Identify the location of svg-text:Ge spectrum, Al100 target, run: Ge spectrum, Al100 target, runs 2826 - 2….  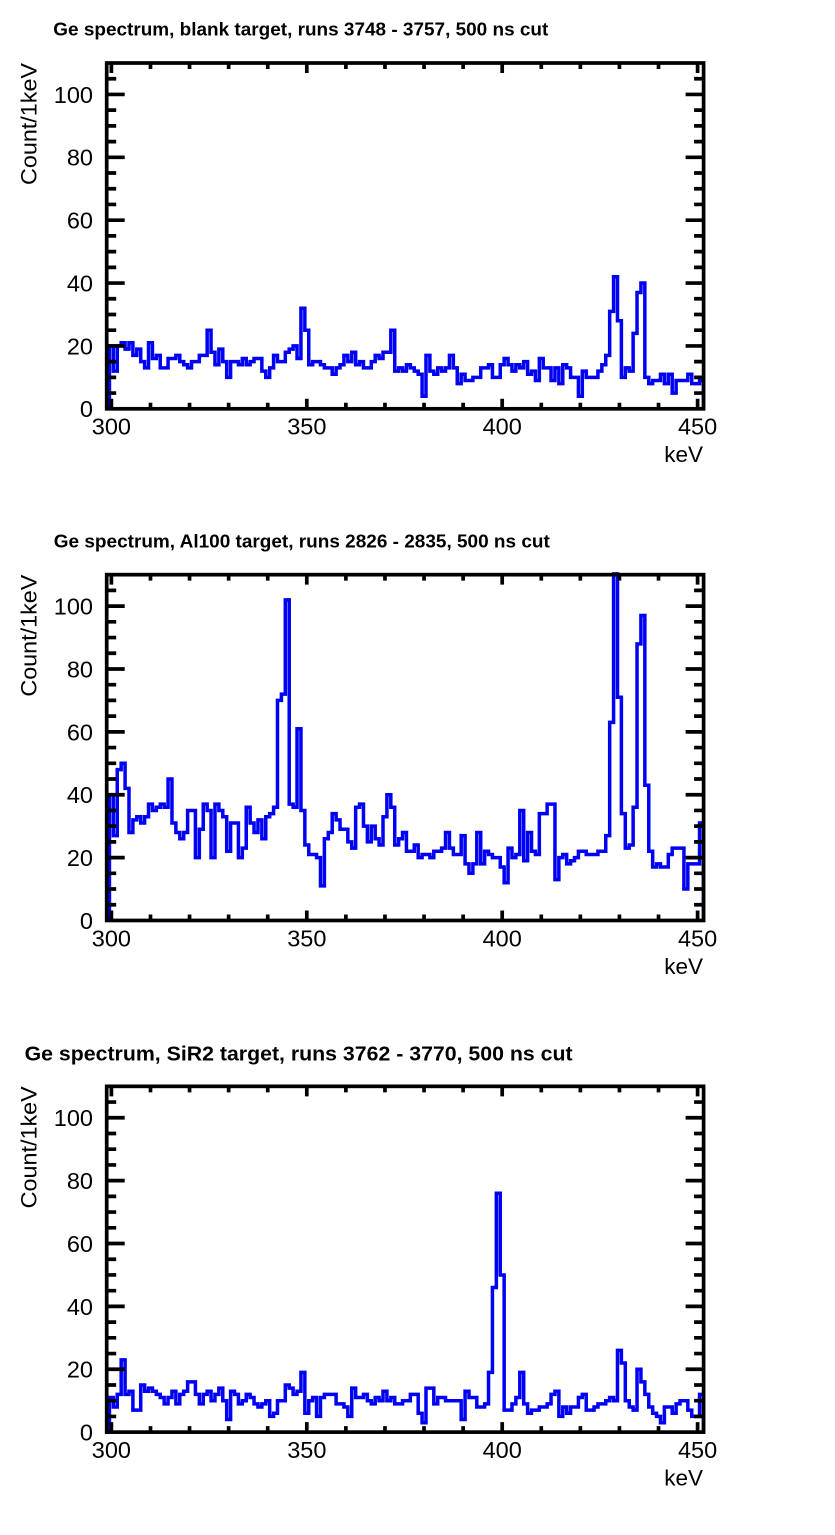
(302, 542).